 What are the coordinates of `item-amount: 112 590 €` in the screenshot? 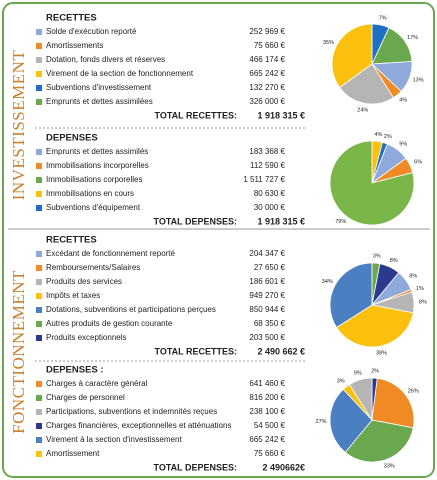 It's located at (268, 165).